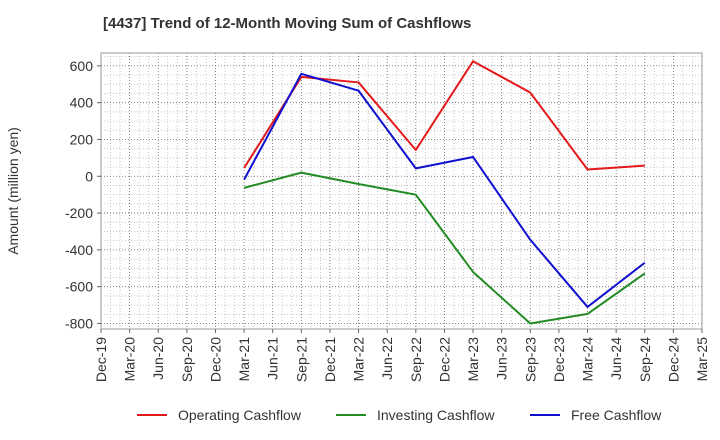  What do you see at coordinates (330, 359) in the screenshot?
I see `x-tick-label: Dec-21` at bounding box center [330, 359].